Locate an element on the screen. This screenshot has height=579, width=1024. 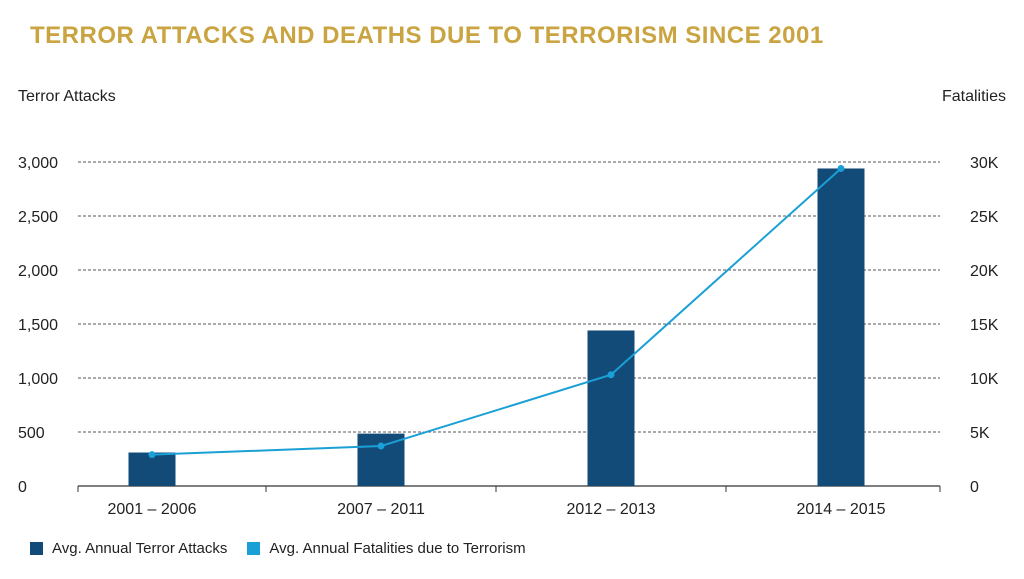
y-axis-right-title: Fatalities is located at coordinates (974, 96).